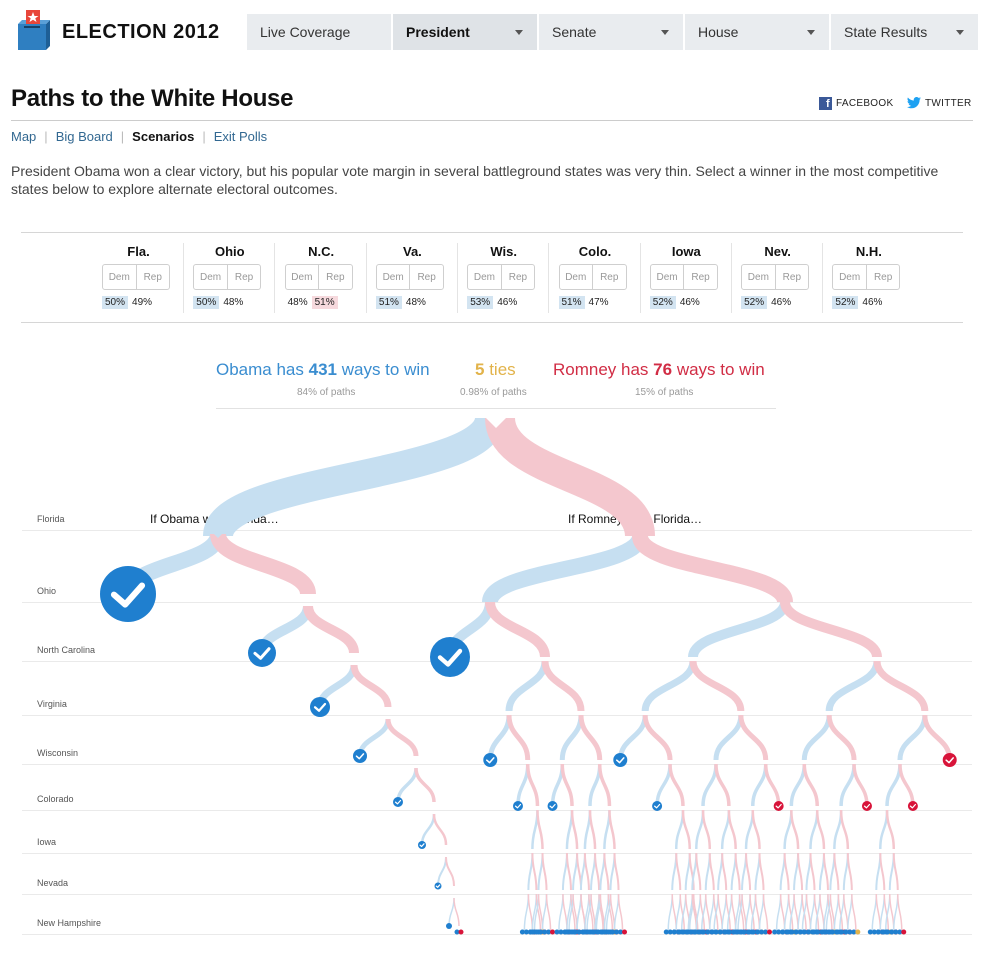  Describe the element at coordinates (240, 136) in the screenshot. I see `subnav-exit-polls: Exit Polls` at that location.